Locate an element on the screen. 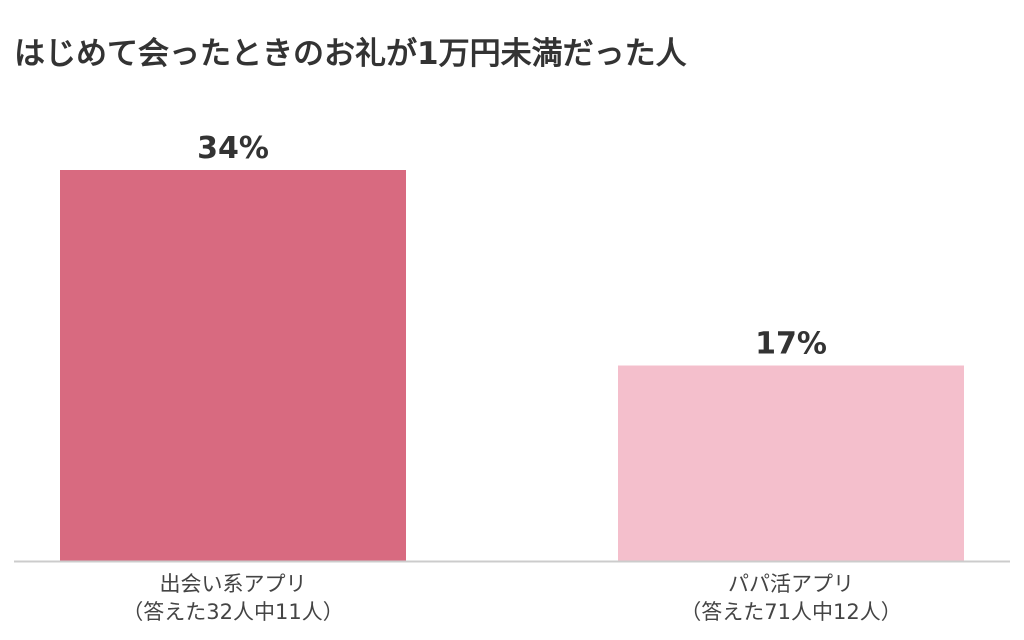 Image resolution: width=1024 pixels, height=640 pixels. value-label-2: 17% is located at coordinates (791, 344).